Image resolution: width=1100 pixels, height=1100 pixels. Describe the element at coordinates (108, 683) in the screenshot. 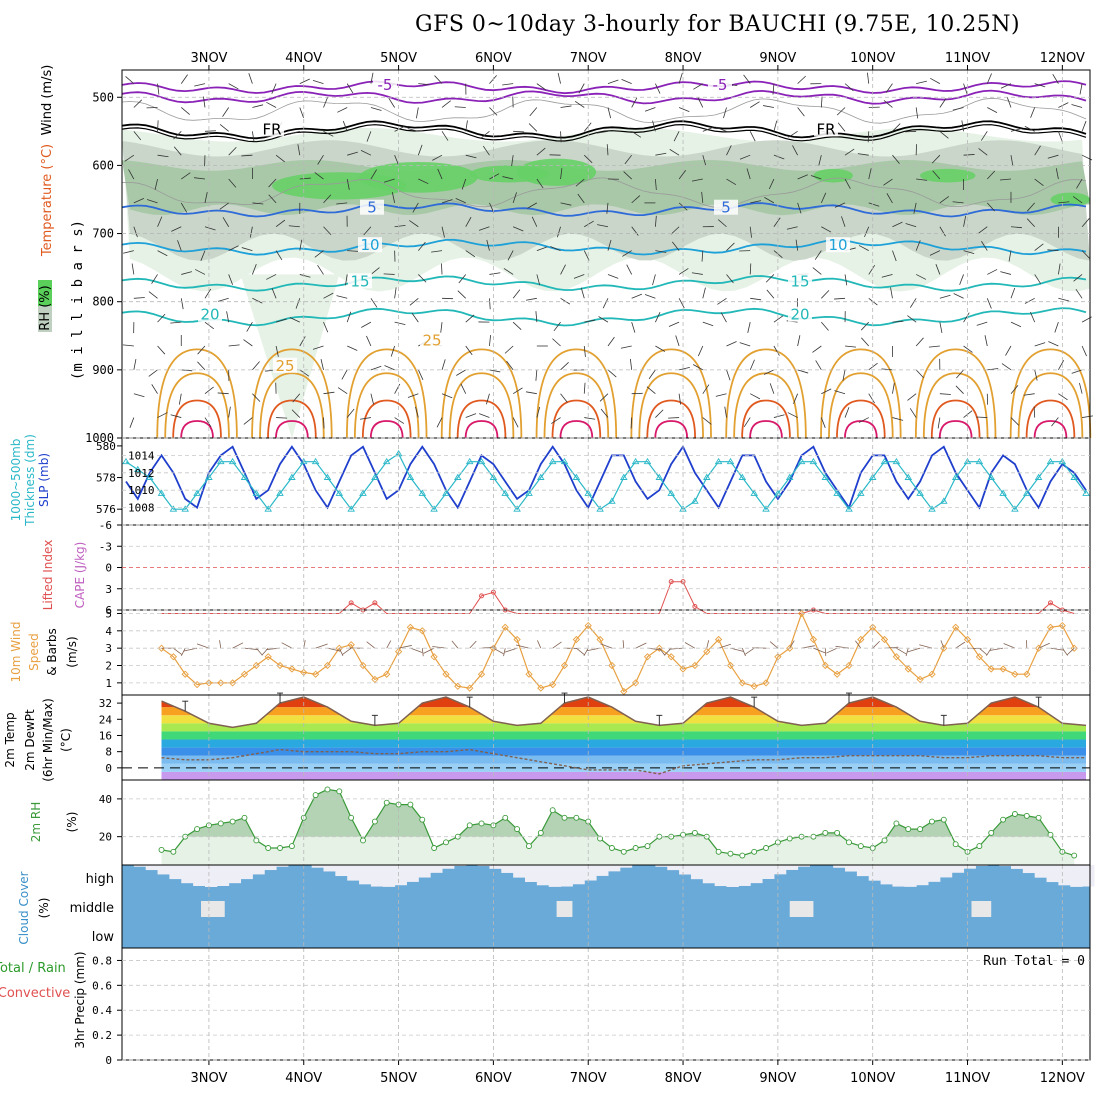

I see `wind-speed-tick-label: 1` at that location.